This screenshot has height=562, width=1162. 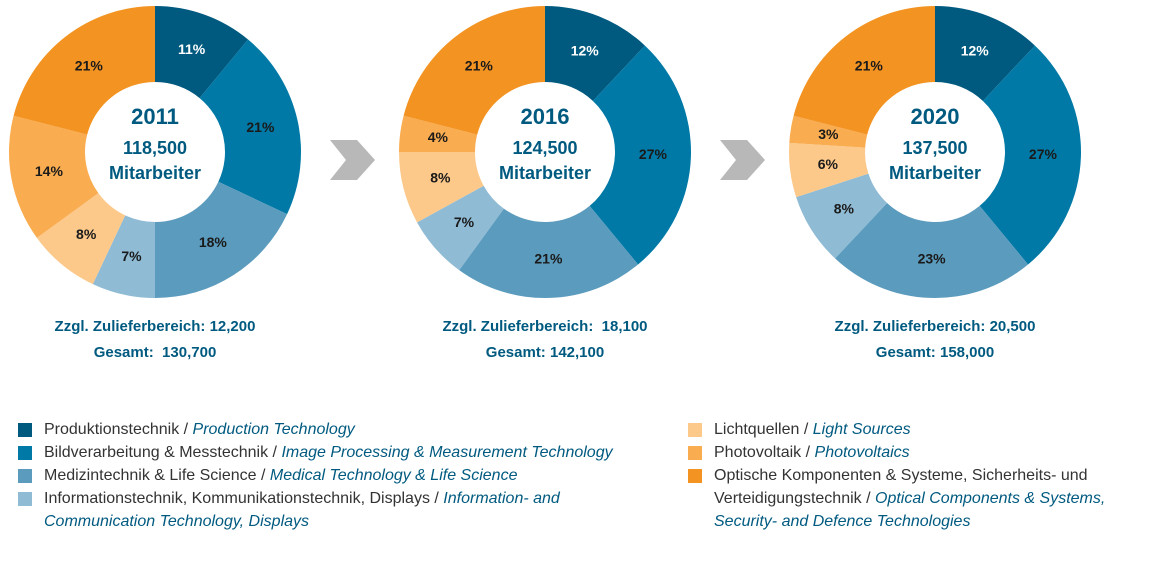 What do you see at coordinates (155, 352) in the screenshot?
I see `note: Gesamt: 130,700` at bounding box center [155, 352].